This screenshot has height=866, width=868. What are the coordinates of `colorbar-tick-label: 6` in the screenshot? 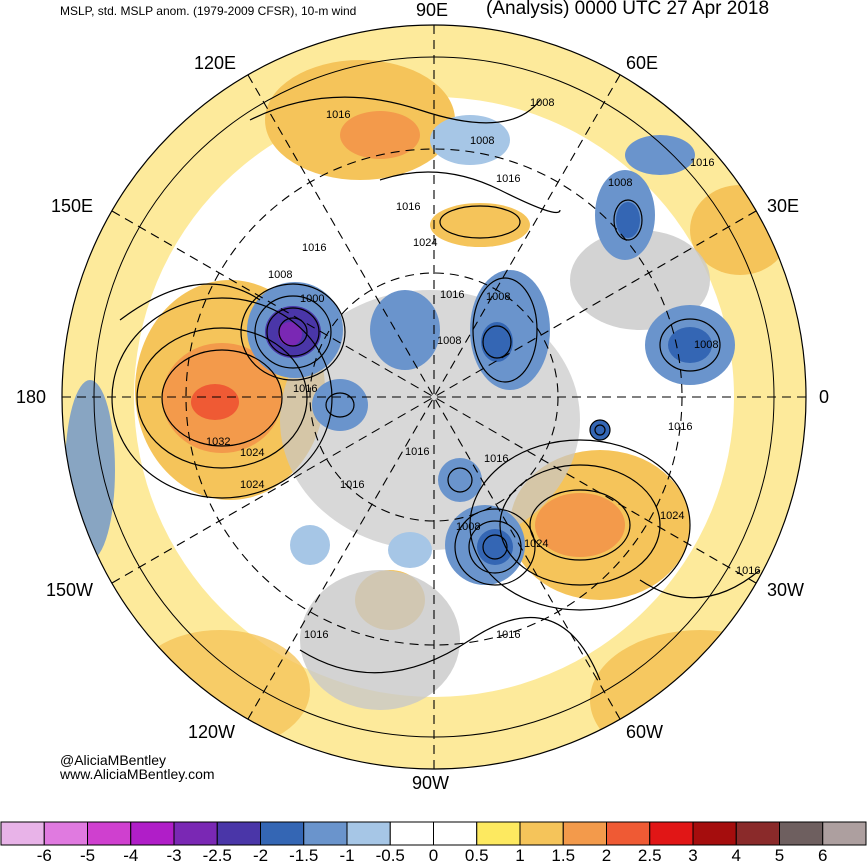 It's located at (823, 855).